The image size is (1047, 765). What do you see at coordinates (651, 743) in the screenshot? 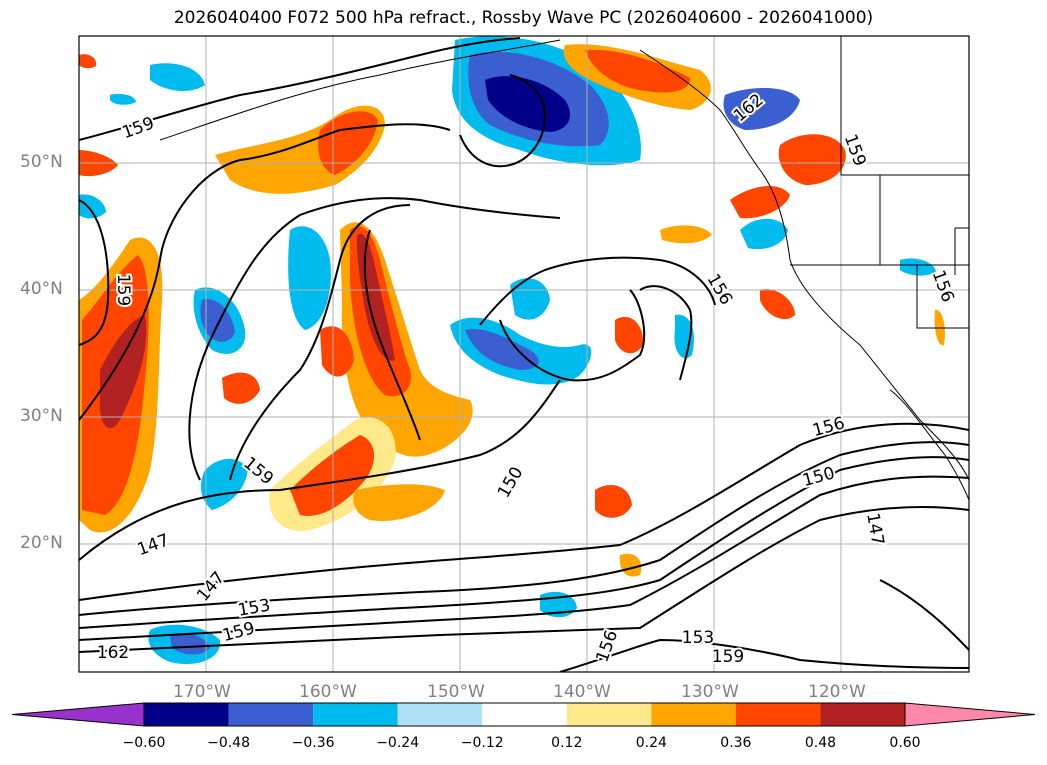
I see `colorbar-tick-label: 0.24` at bounding box center [651, 743].